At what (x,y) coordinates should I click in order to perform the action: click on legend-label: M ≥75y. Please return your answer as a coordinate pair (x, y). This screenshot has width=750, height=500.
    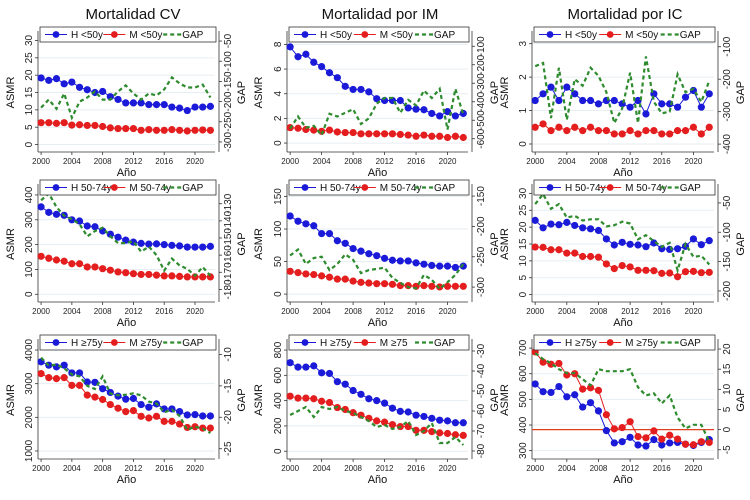
    Looking at the image, I should click on (641, 343).